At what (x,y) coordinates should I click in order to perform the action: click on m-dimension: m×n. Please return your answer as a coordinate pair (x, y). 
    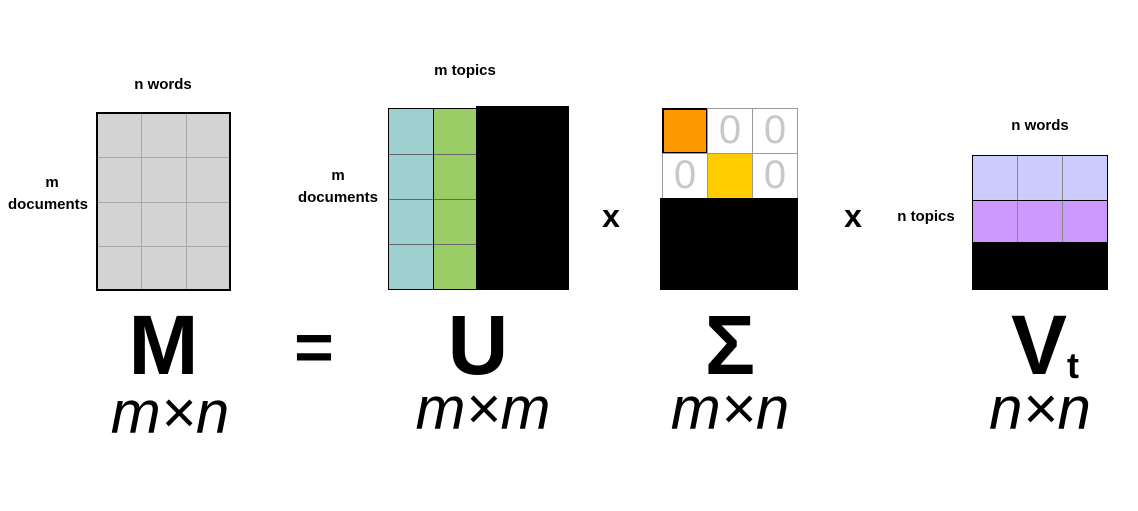
    Looking at the image, I should click on (170, 412).